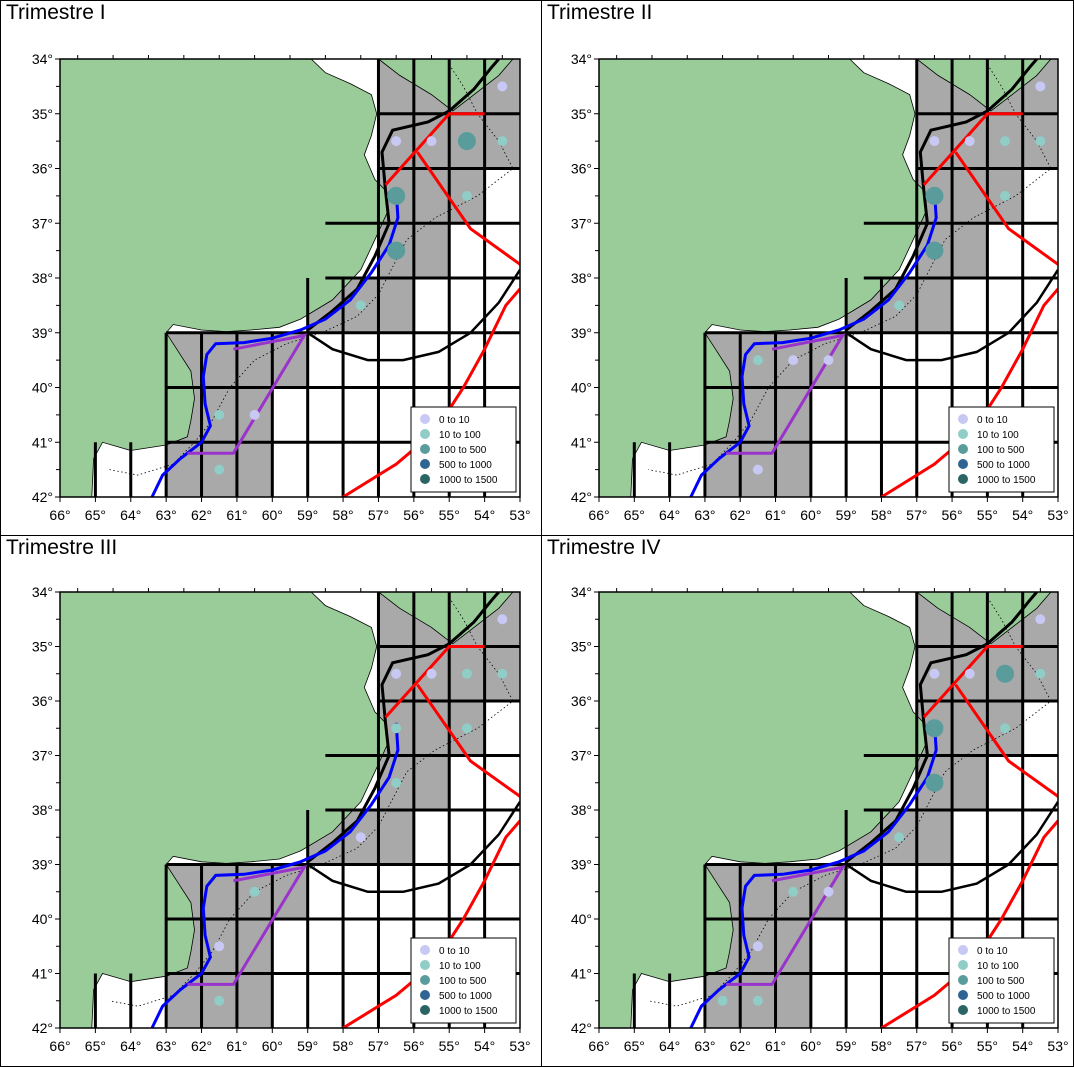  What do you see at coordinates (581, 647) in the screenshot?
I see `lat-tick-label: 35°` at bounding box center [581, 647].